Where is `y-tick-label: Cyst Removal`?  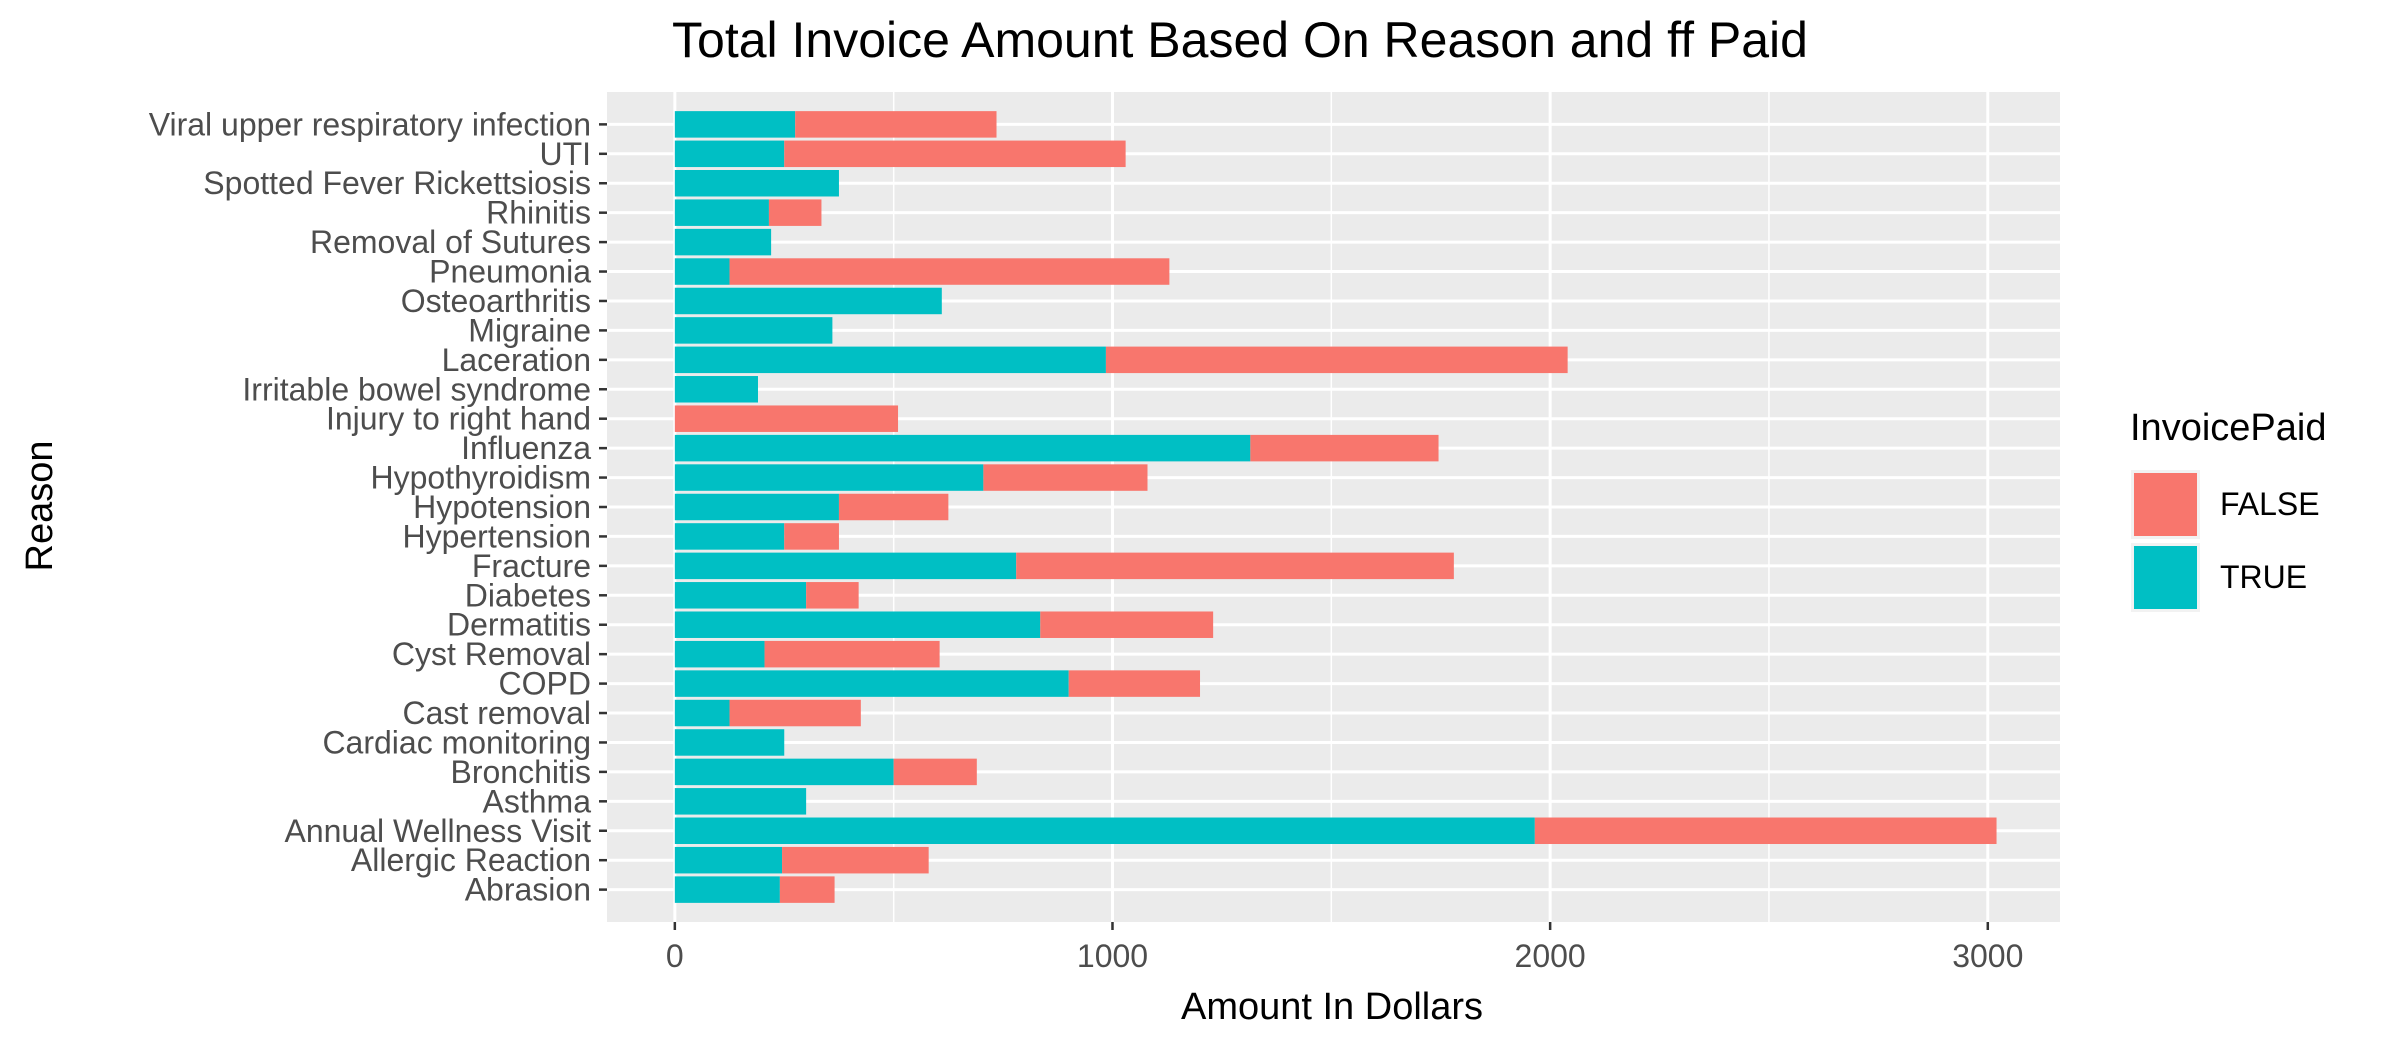
y-tick-label: Cyst Removal is located at coordinates (491, 654).